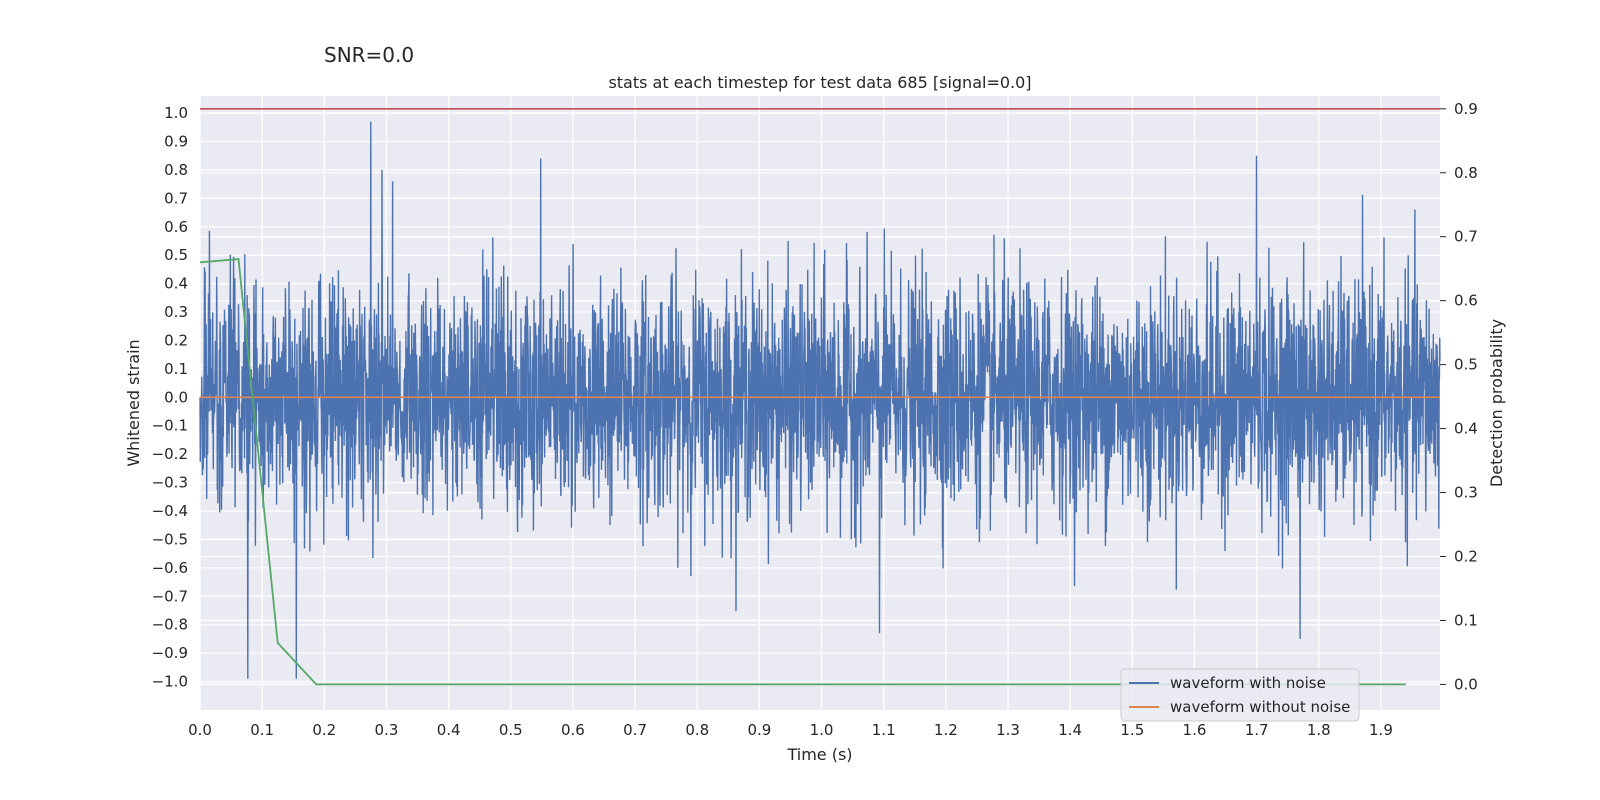 The width and height of the screenshot is (1600, 800). Describe the element at coordinates (635, 730) in the screenshot. I see `x-tick-label: 0.7` at that location.